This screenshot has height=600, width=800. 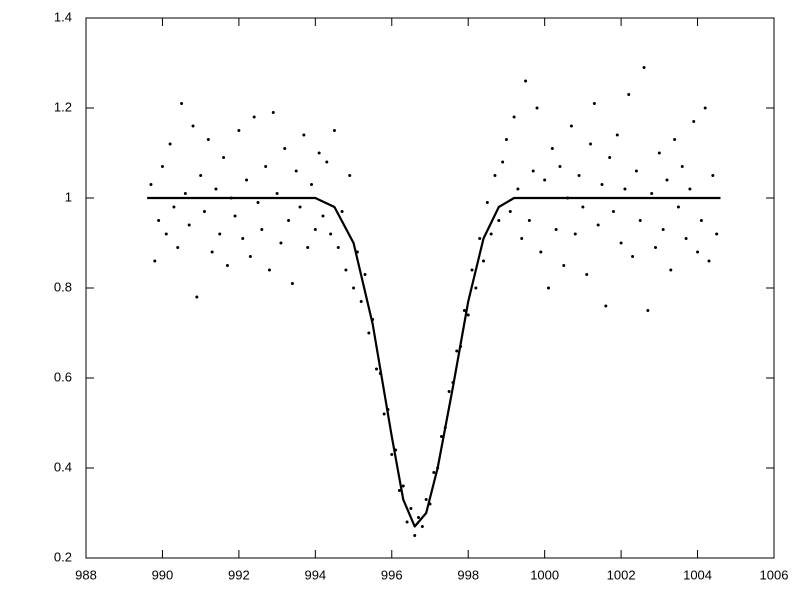 I want to click on x-tick-label: 1002, so click(x=621, y=574).